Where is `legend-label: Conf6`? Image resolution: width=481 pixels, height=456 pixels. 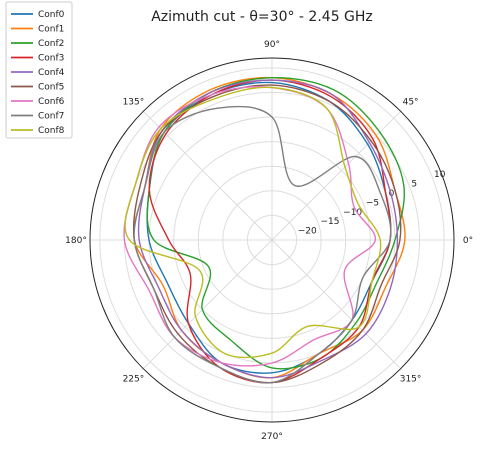 legend-label: Conf6 is located at coordinates (51, 102).